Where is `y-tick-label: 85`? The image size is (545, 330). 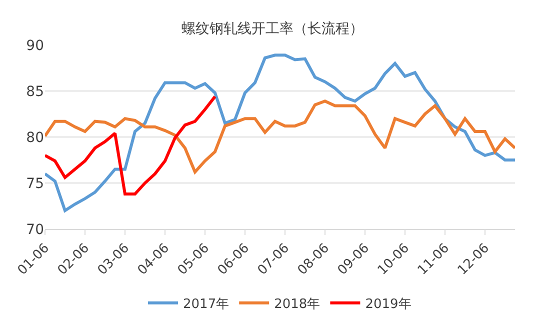
y-tick-label: 85 is located at coordinates (35, 92).